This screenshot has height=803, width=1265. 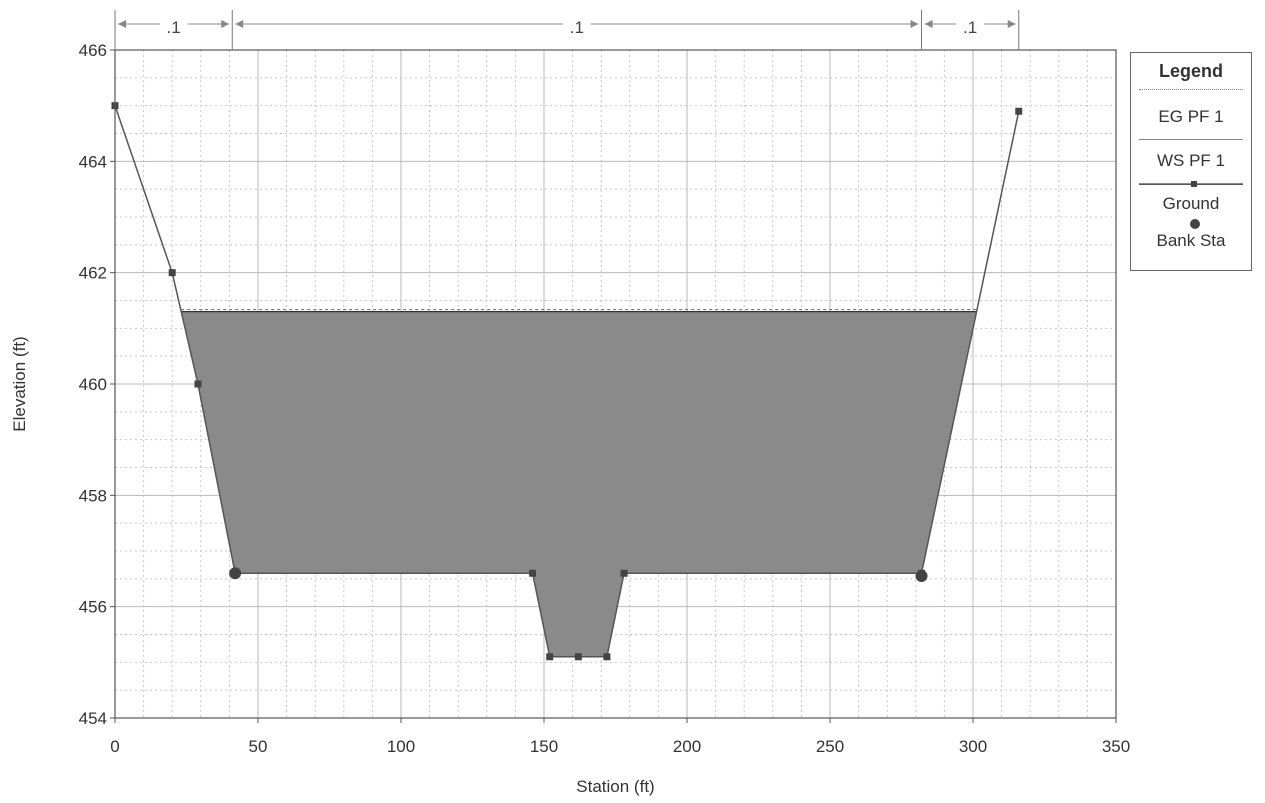 What do you see at coordinates (567, 30) in the screenshot?
I see `manning-n-bar: .1 .1 .1` at bounding box center [567, 30].